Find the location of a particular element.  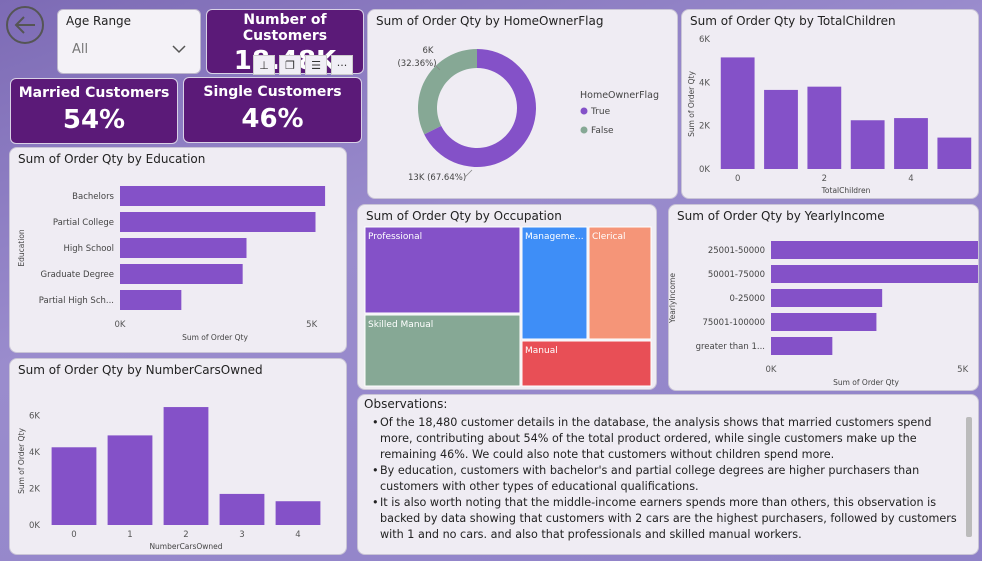

y-tick-label: 0K is located at coordinates (34, 526).